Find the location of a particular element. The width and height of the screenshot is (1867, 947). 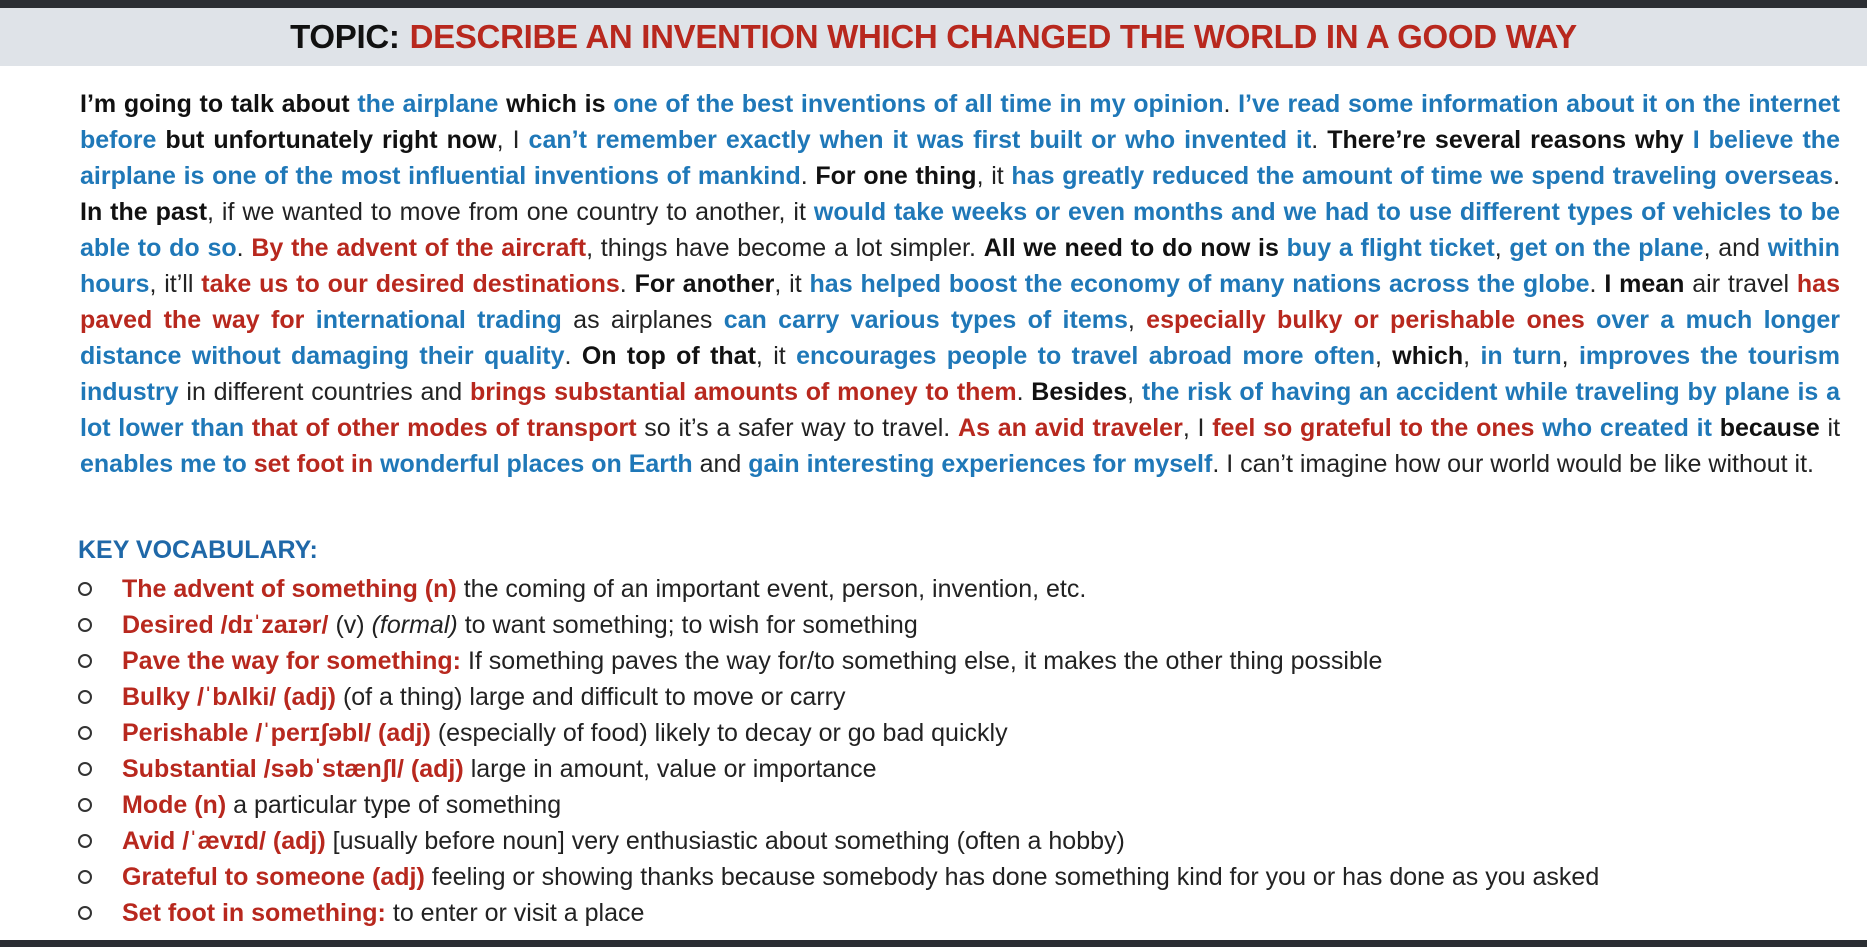

passage-phrase-b: In the past is located at coordinates (144, 212).